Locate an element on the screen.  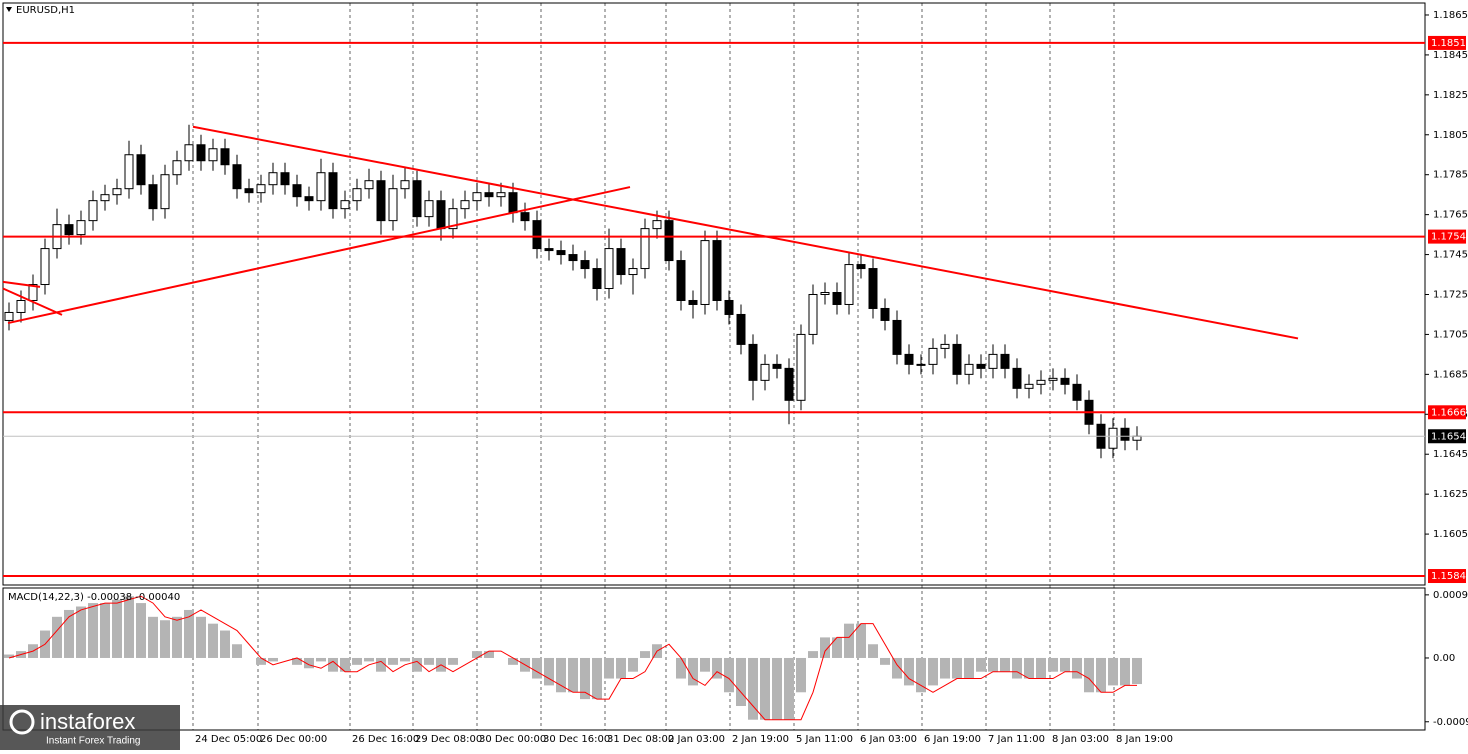
x-tick-label: 30 Dec 00:00 is located at coordinates (512, 739).